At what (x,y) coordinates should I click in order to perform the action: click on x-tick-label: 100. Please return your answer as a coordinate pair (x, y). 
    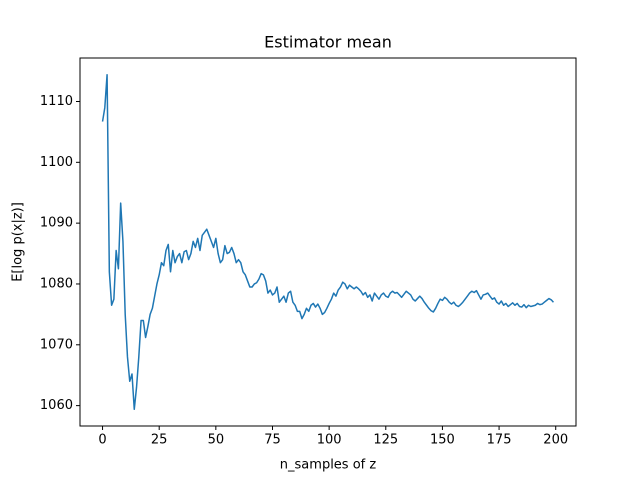
    Looking at the image, I should click on (329, 440).